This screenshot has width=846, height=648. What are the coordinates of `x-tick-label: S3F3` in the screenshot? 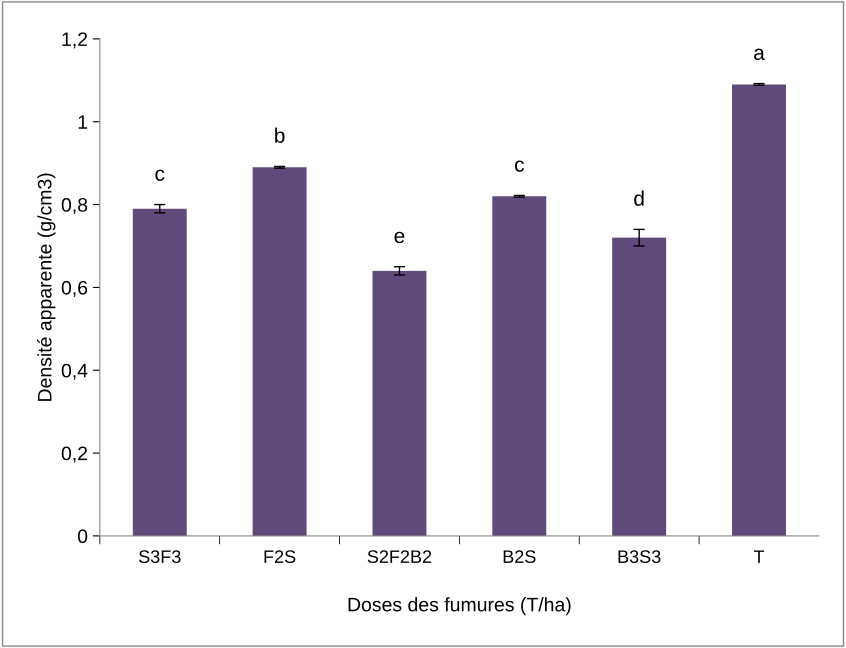 It's located at (160, 557).